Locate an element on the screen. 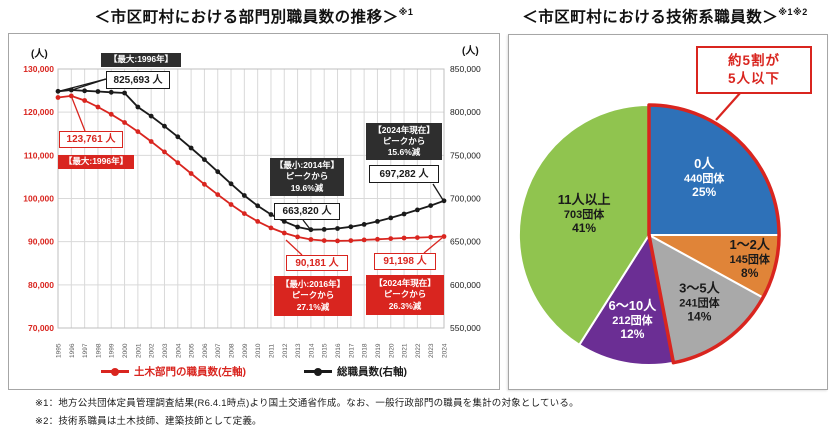 The height and width of the screenshot is (434, 830). pie-label-line: 14% is located at coordinates (699, 316).